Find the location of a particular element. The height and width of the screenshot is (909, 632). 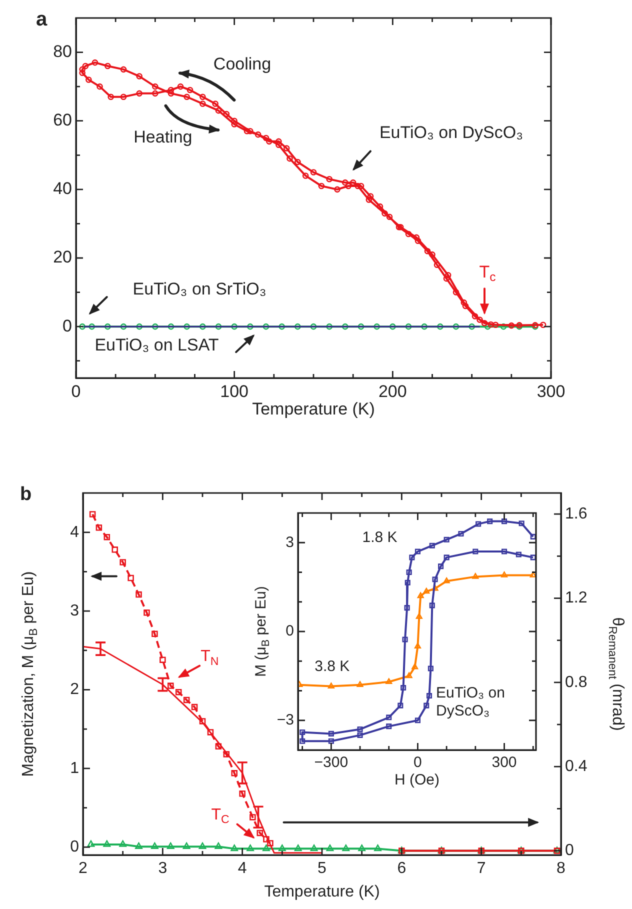

y-tick-label: 60 is located at coordinates (62, 120).